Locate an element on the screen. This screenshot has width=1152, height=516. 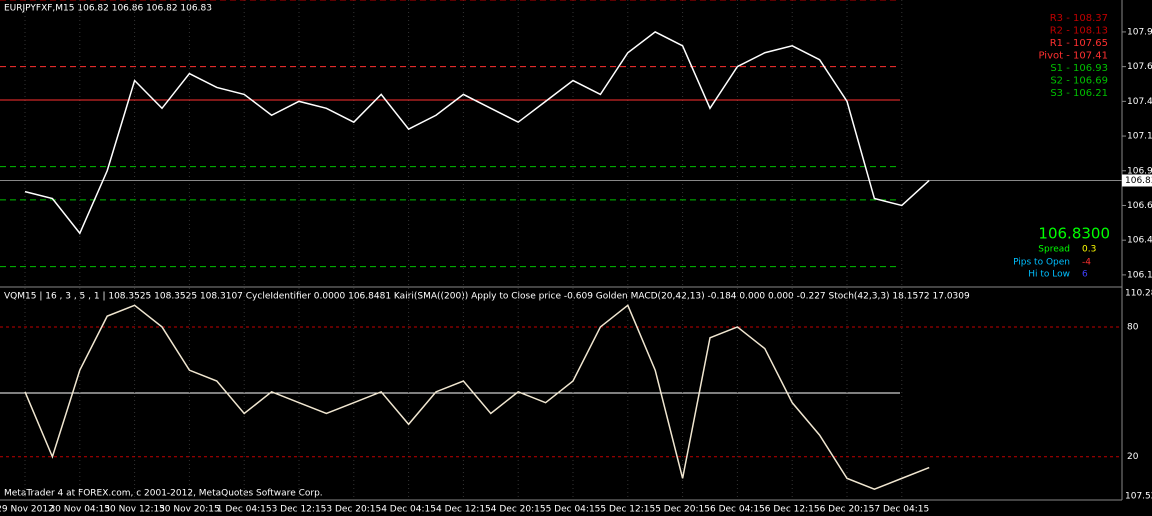
pivot-label: S2 - 106.69 is located at coordinates (1079, 81).